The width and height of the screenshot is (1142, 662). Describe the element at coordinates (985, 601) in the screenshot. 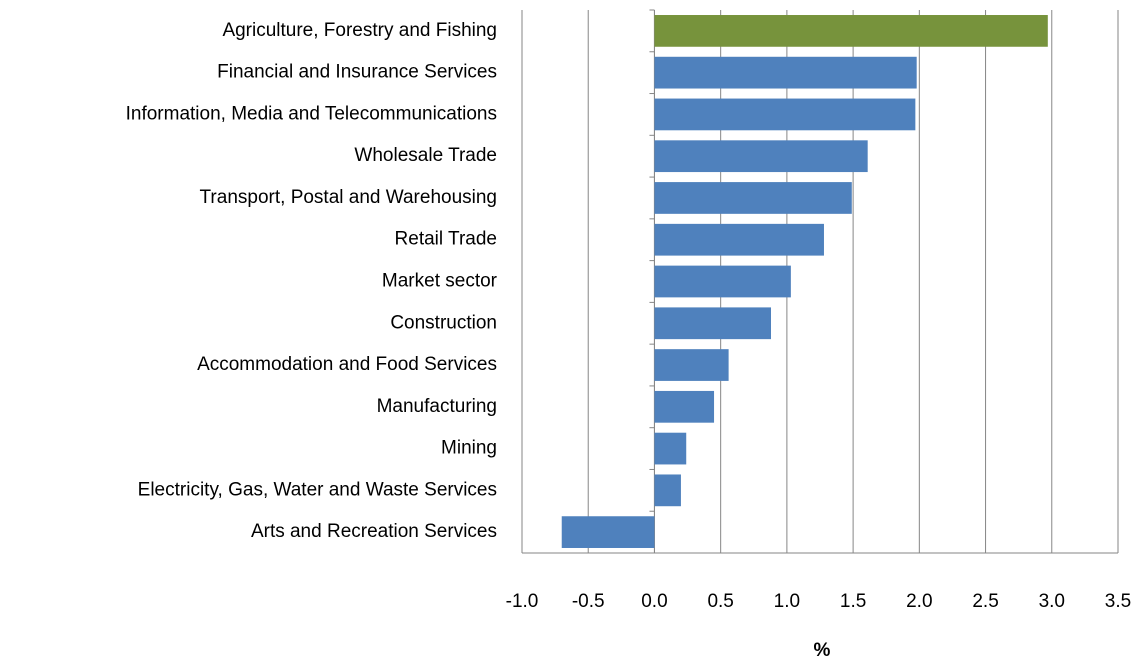

I see `x-tick-label: 2.5` at that location.